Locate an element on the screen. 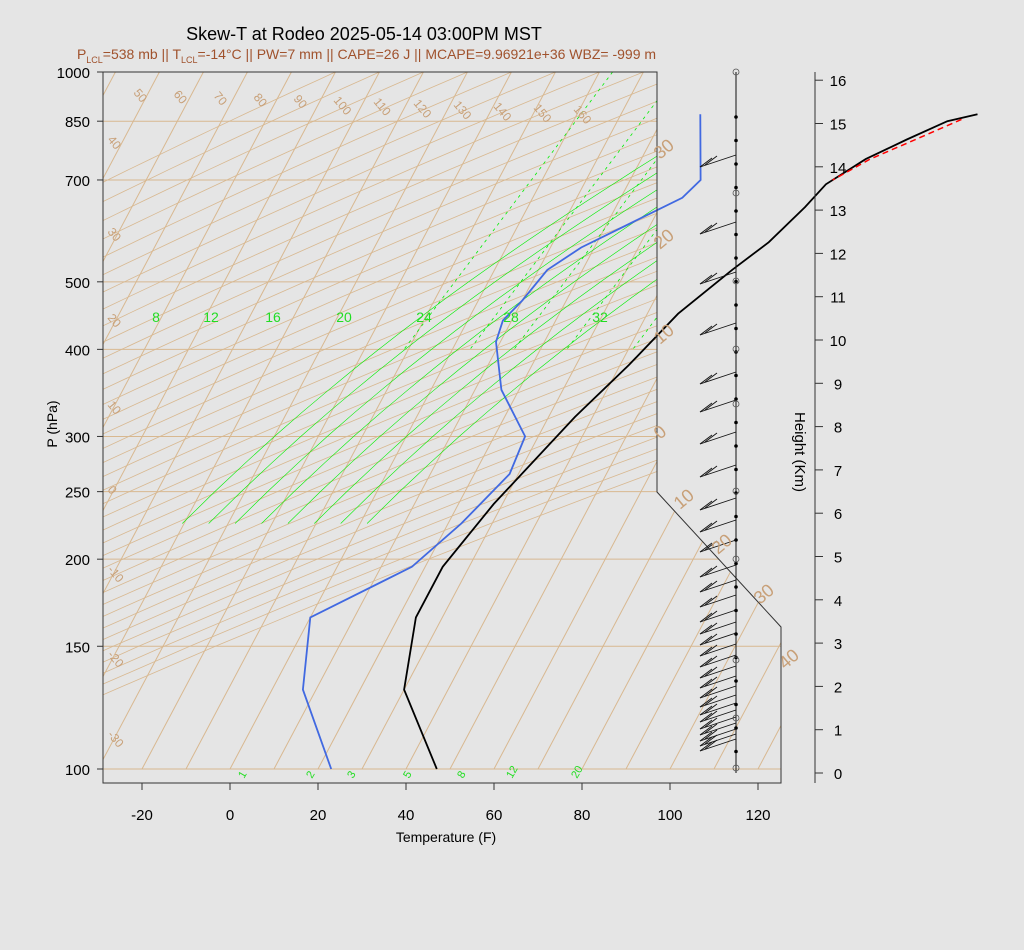 This screenshot has height=950, width=1024. y-tick-label: 400 is located at coordinates (77, 350).